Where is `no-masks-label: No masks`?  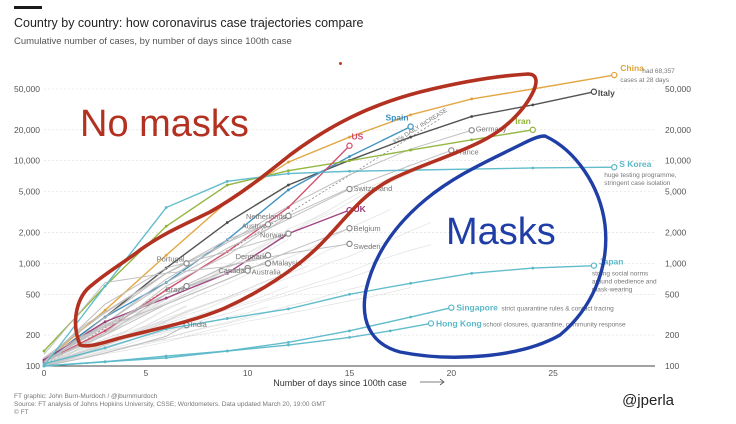
no-masks-label: No masks is located at coordinates (164, 124).